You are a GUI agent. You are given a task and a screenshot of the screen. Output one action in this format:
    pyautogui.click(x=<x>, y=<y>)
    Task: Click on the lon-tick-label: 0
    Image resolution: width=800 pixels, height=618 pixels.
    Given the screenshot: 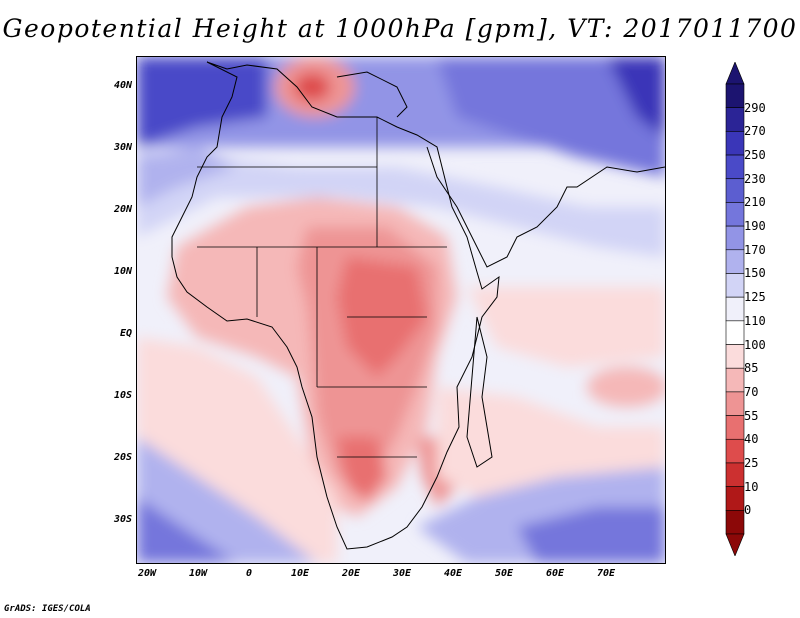 What is the action you would take?
    pyautogui.click(x=249, y=573)
    